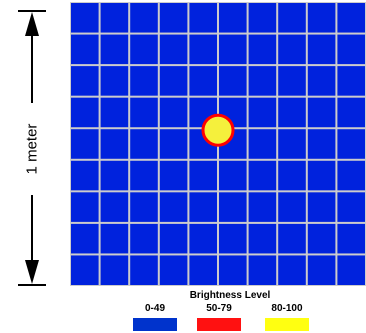 Image resolution: width=366 pixels, height=333 pixels. Describe the element at coordinates (32, 272) in the screenshot. I see `arrow-down-icon` at that location.